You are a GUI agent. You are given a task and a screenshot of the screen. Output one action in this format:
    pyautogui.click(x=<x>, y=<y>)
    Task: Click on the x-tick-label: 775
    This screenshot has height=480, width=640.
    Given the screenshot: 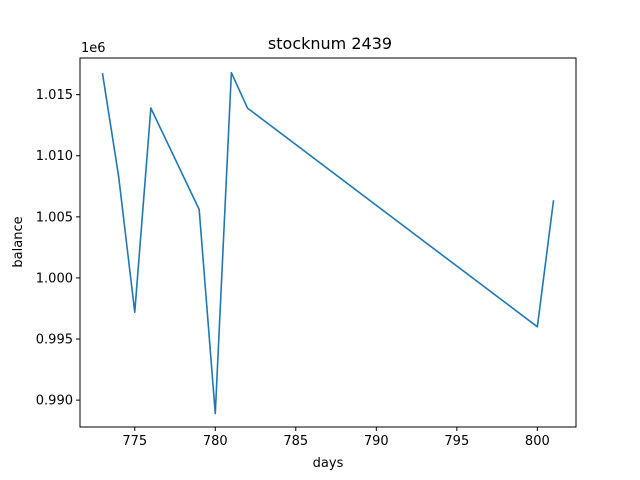 What is the action you would take?
    pyautogui.click(x=134, y=441)
    